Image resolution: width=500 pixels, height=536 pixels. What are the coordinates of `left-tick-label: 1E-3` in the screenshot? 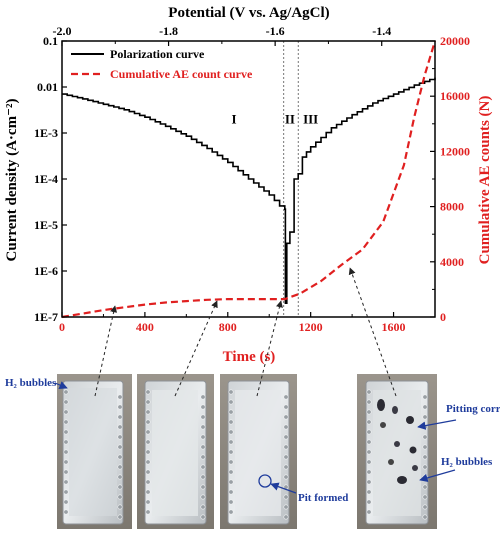 It's located at (46, 133).